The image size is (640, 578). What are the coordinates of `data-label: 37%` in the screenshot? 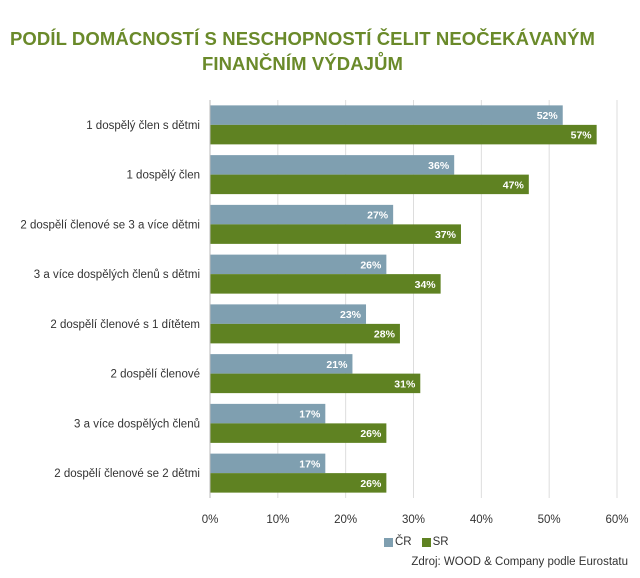 It's located at (446, 235).